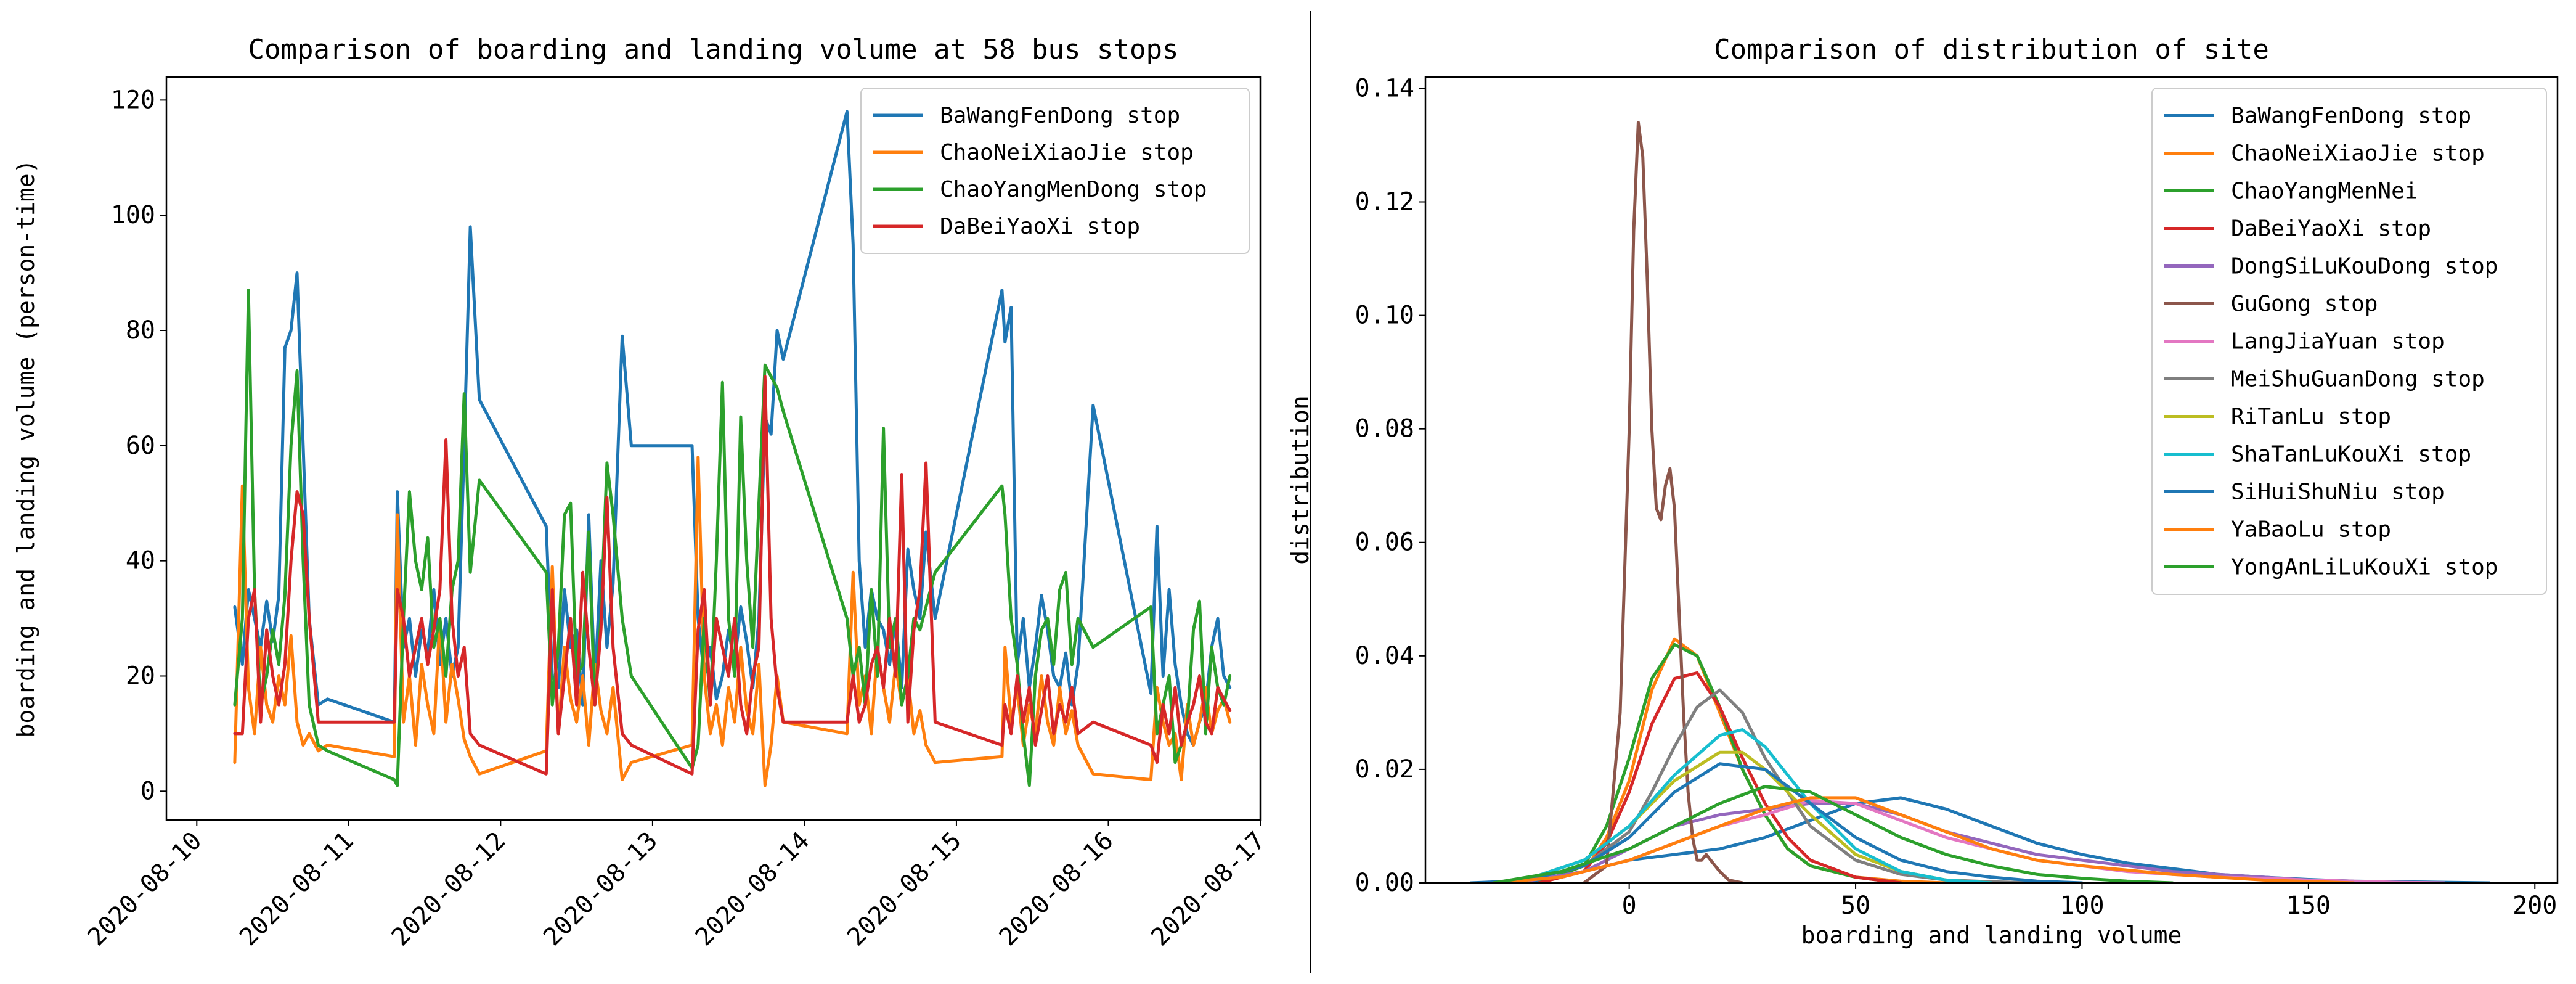  Describe the element at coordinates (1385, 656) in the screenshot. I see `y-tick-label: 0.04` at that location.